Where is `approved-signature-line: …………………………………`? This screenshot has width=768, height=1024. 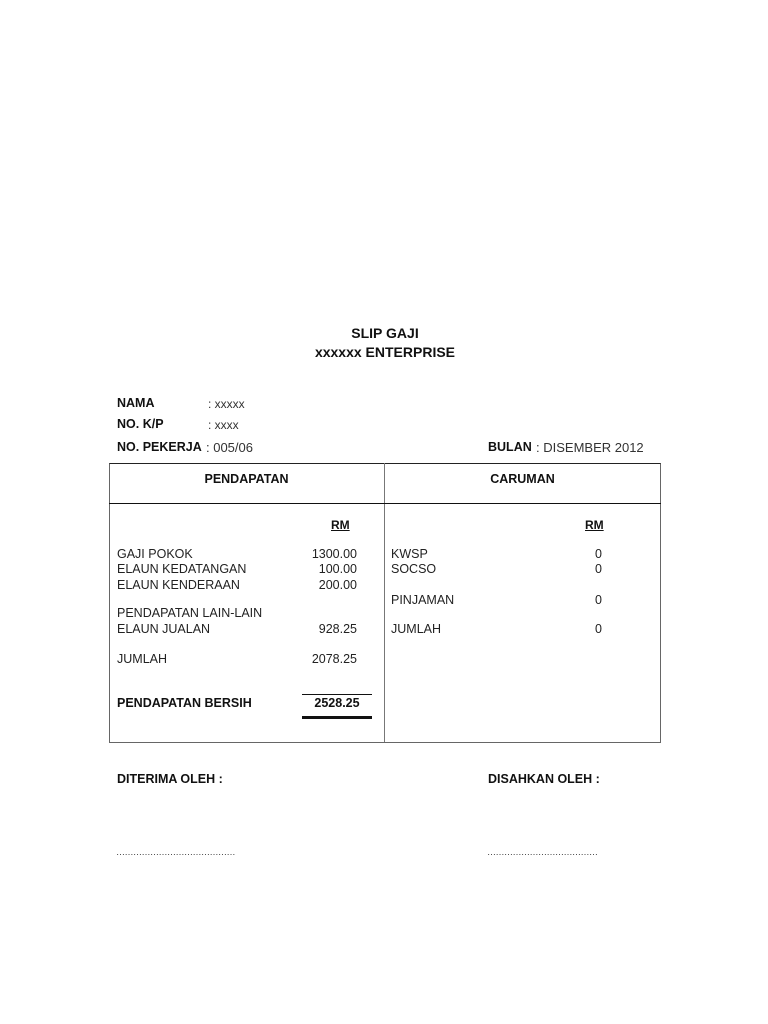 approved-signature-line: ………………………………… is located at coordinates (542, 852).